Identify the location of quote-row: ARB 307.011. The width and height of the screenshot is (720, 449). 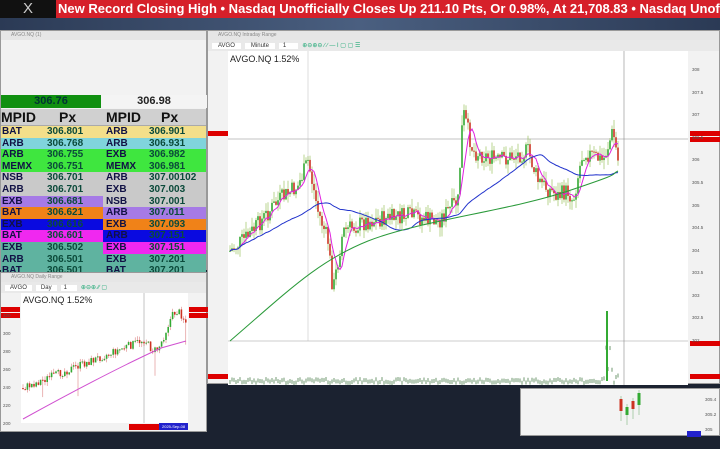
(154, 213).